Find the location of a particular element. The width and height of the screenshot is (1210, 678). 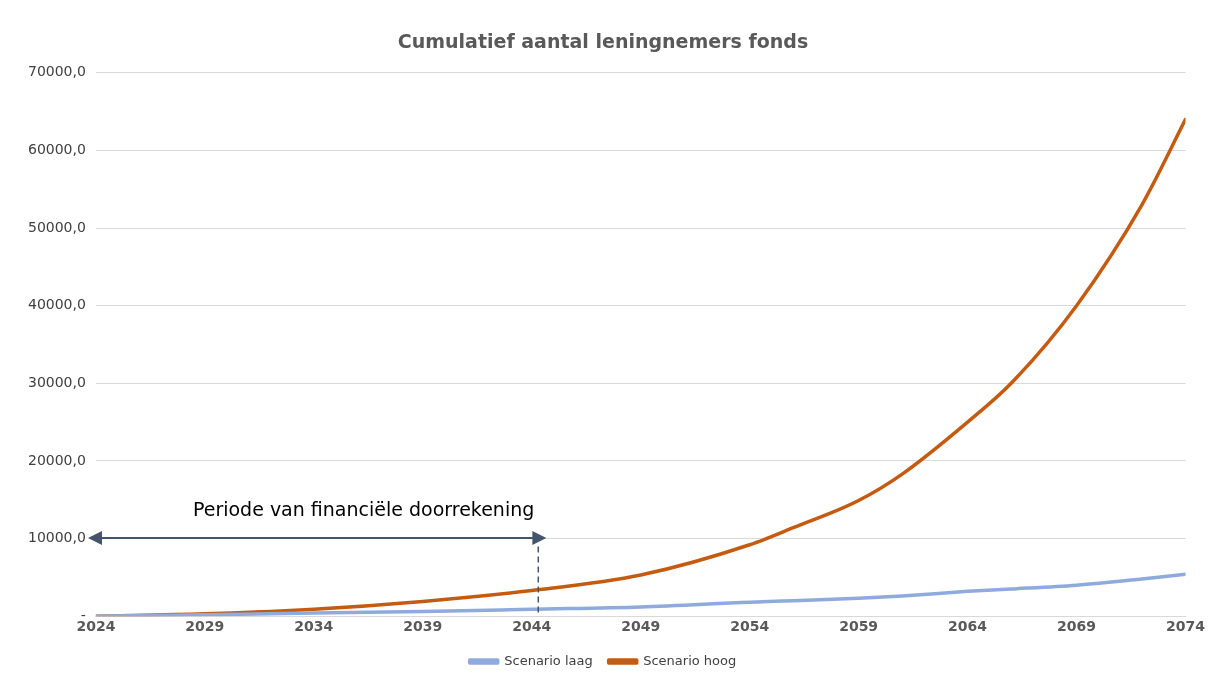

chart-title: Cumulatief aantal leningnemers fonds is located at coordinates (603, 41).